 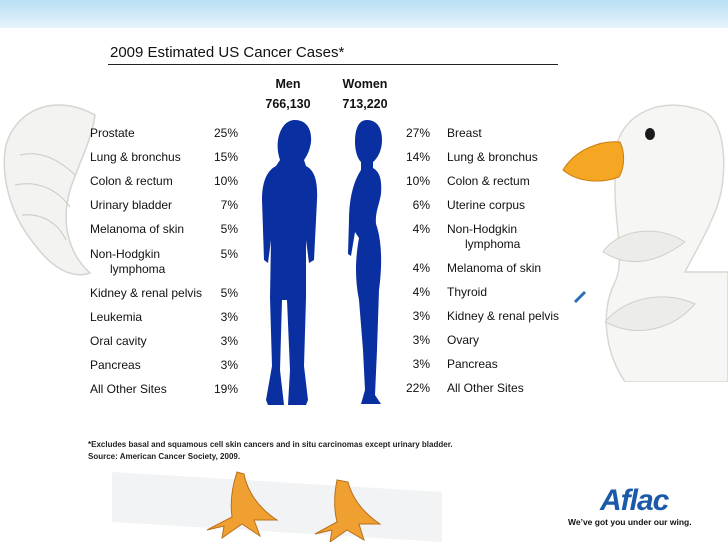 What do you see at coordinates (116, 317) in the screenshot?
I see `site-name: Leukemia` at bounding box center [116, 317].